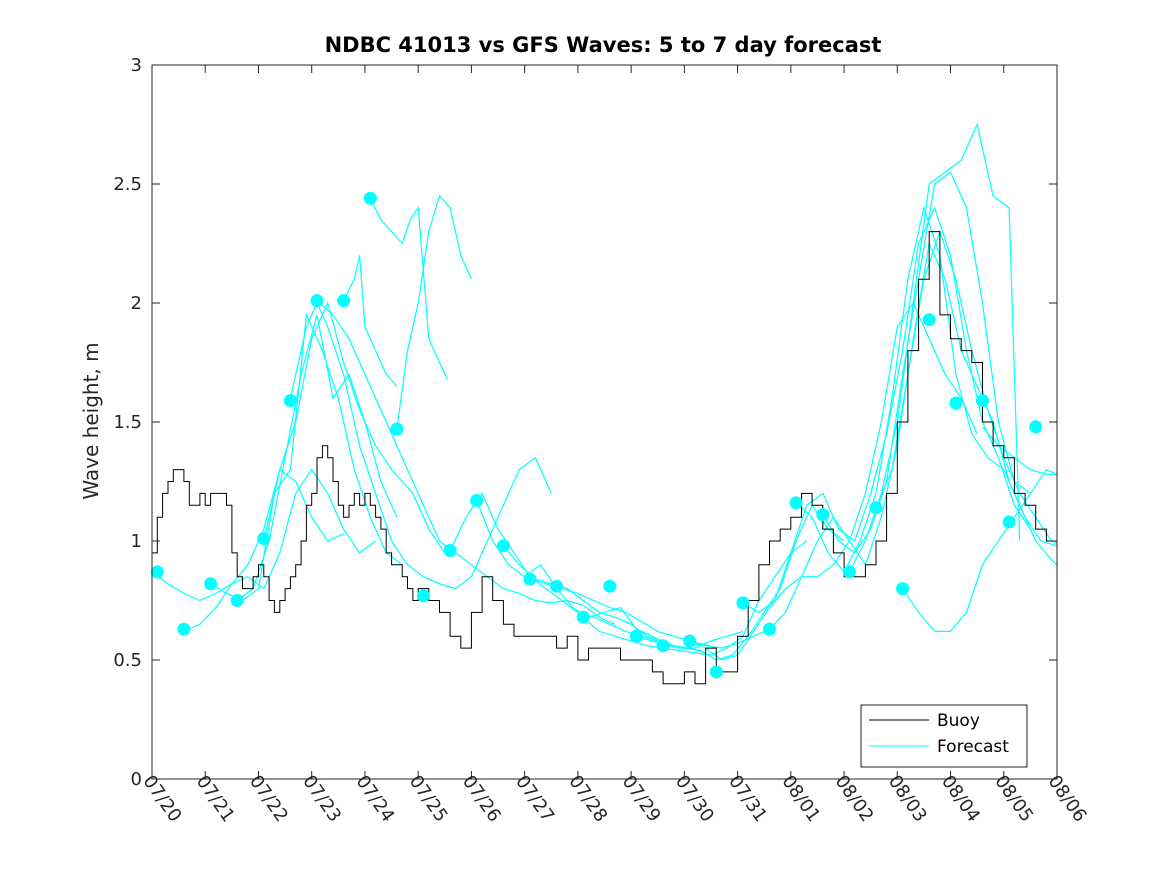  Describe the element at coordinates (136, 541) in the screenshot. I see `y-tick-label: 1` at that location.